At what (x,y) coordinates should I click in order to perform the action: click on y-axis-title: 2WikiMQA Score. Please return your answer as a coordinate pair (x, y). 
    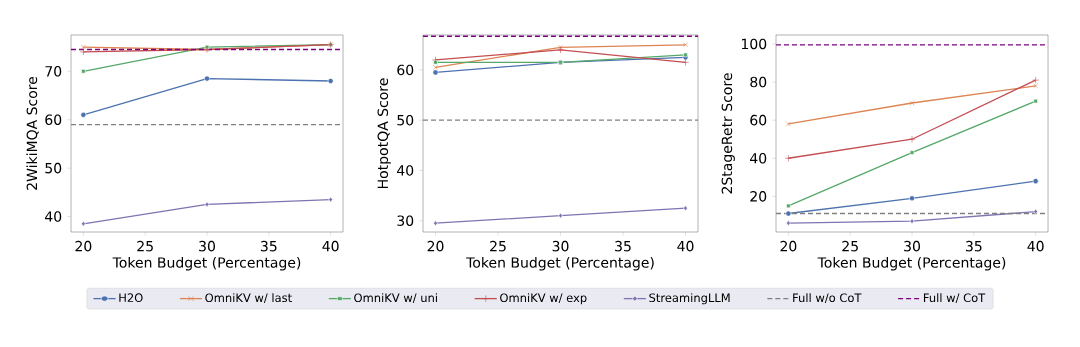
    Looking at the image, I should click on (32, 133).